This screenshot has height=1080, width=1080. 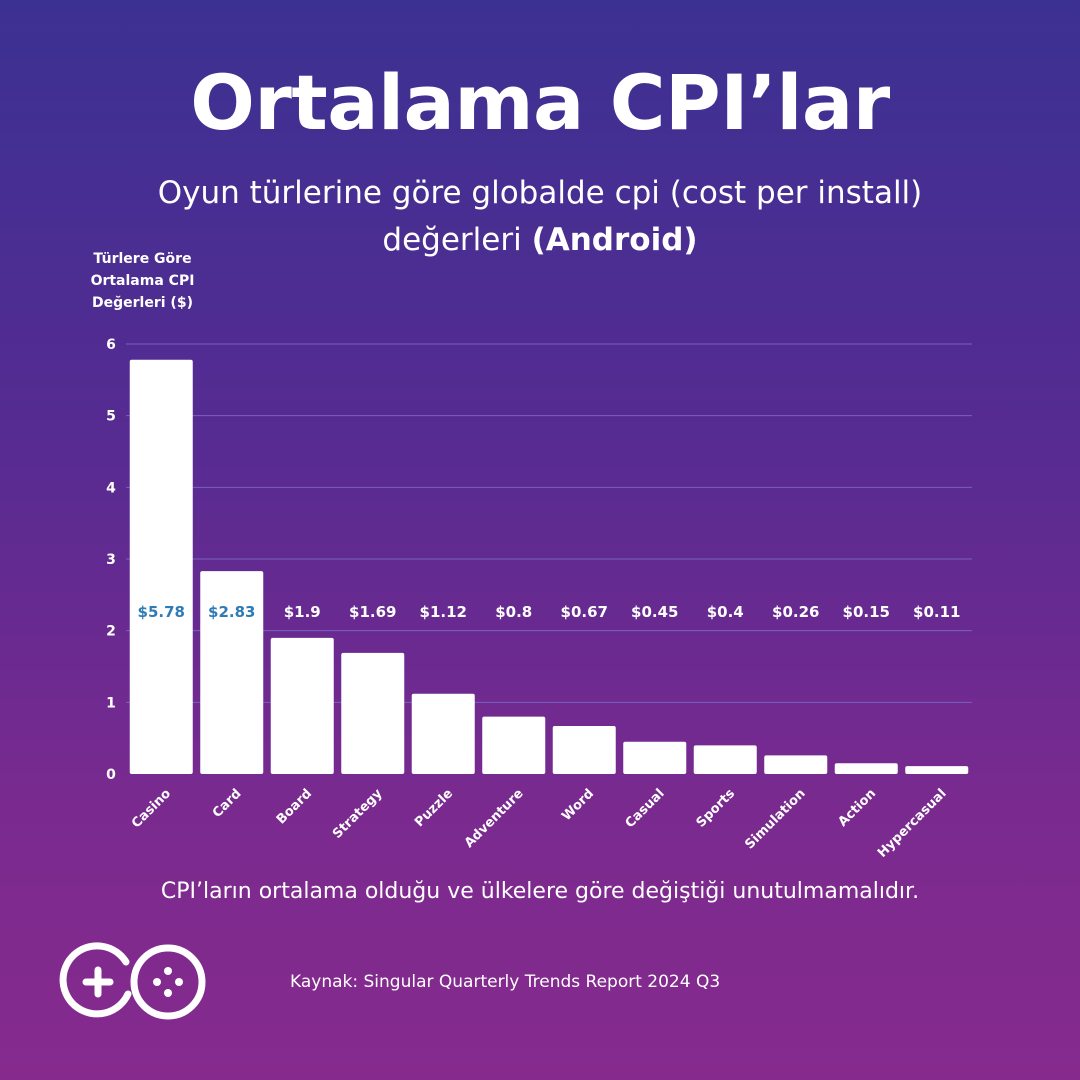 What do you see at coordinates (654, 612) in the screenshot?
I see `data-label: $0.45` at bounding box center [654, 612].